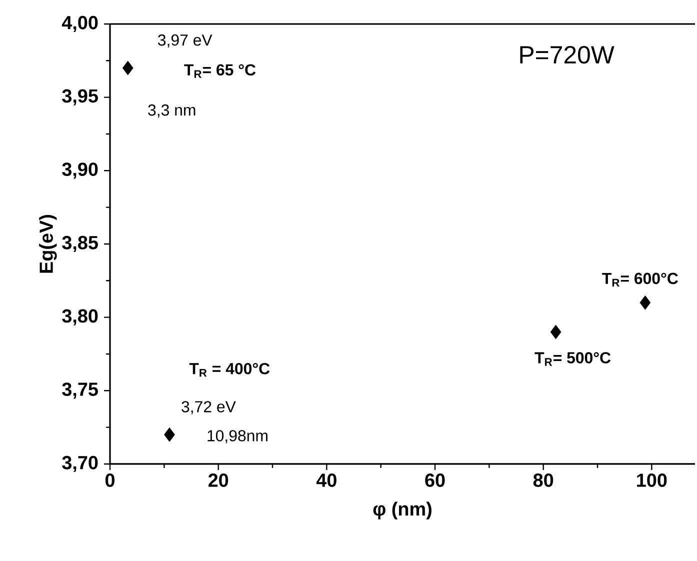 The width and height of the screenshot is (697, 561). I want to click on annotation: 10,98nm, so click(238, 437).